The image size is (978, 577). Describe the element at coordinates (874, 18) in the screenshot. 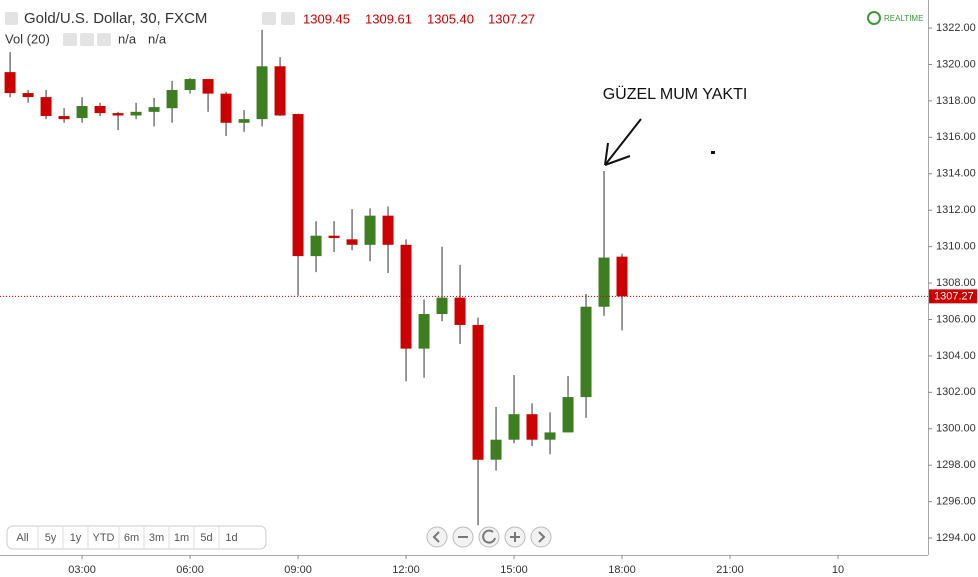

I see `realtime-icon` at that location.